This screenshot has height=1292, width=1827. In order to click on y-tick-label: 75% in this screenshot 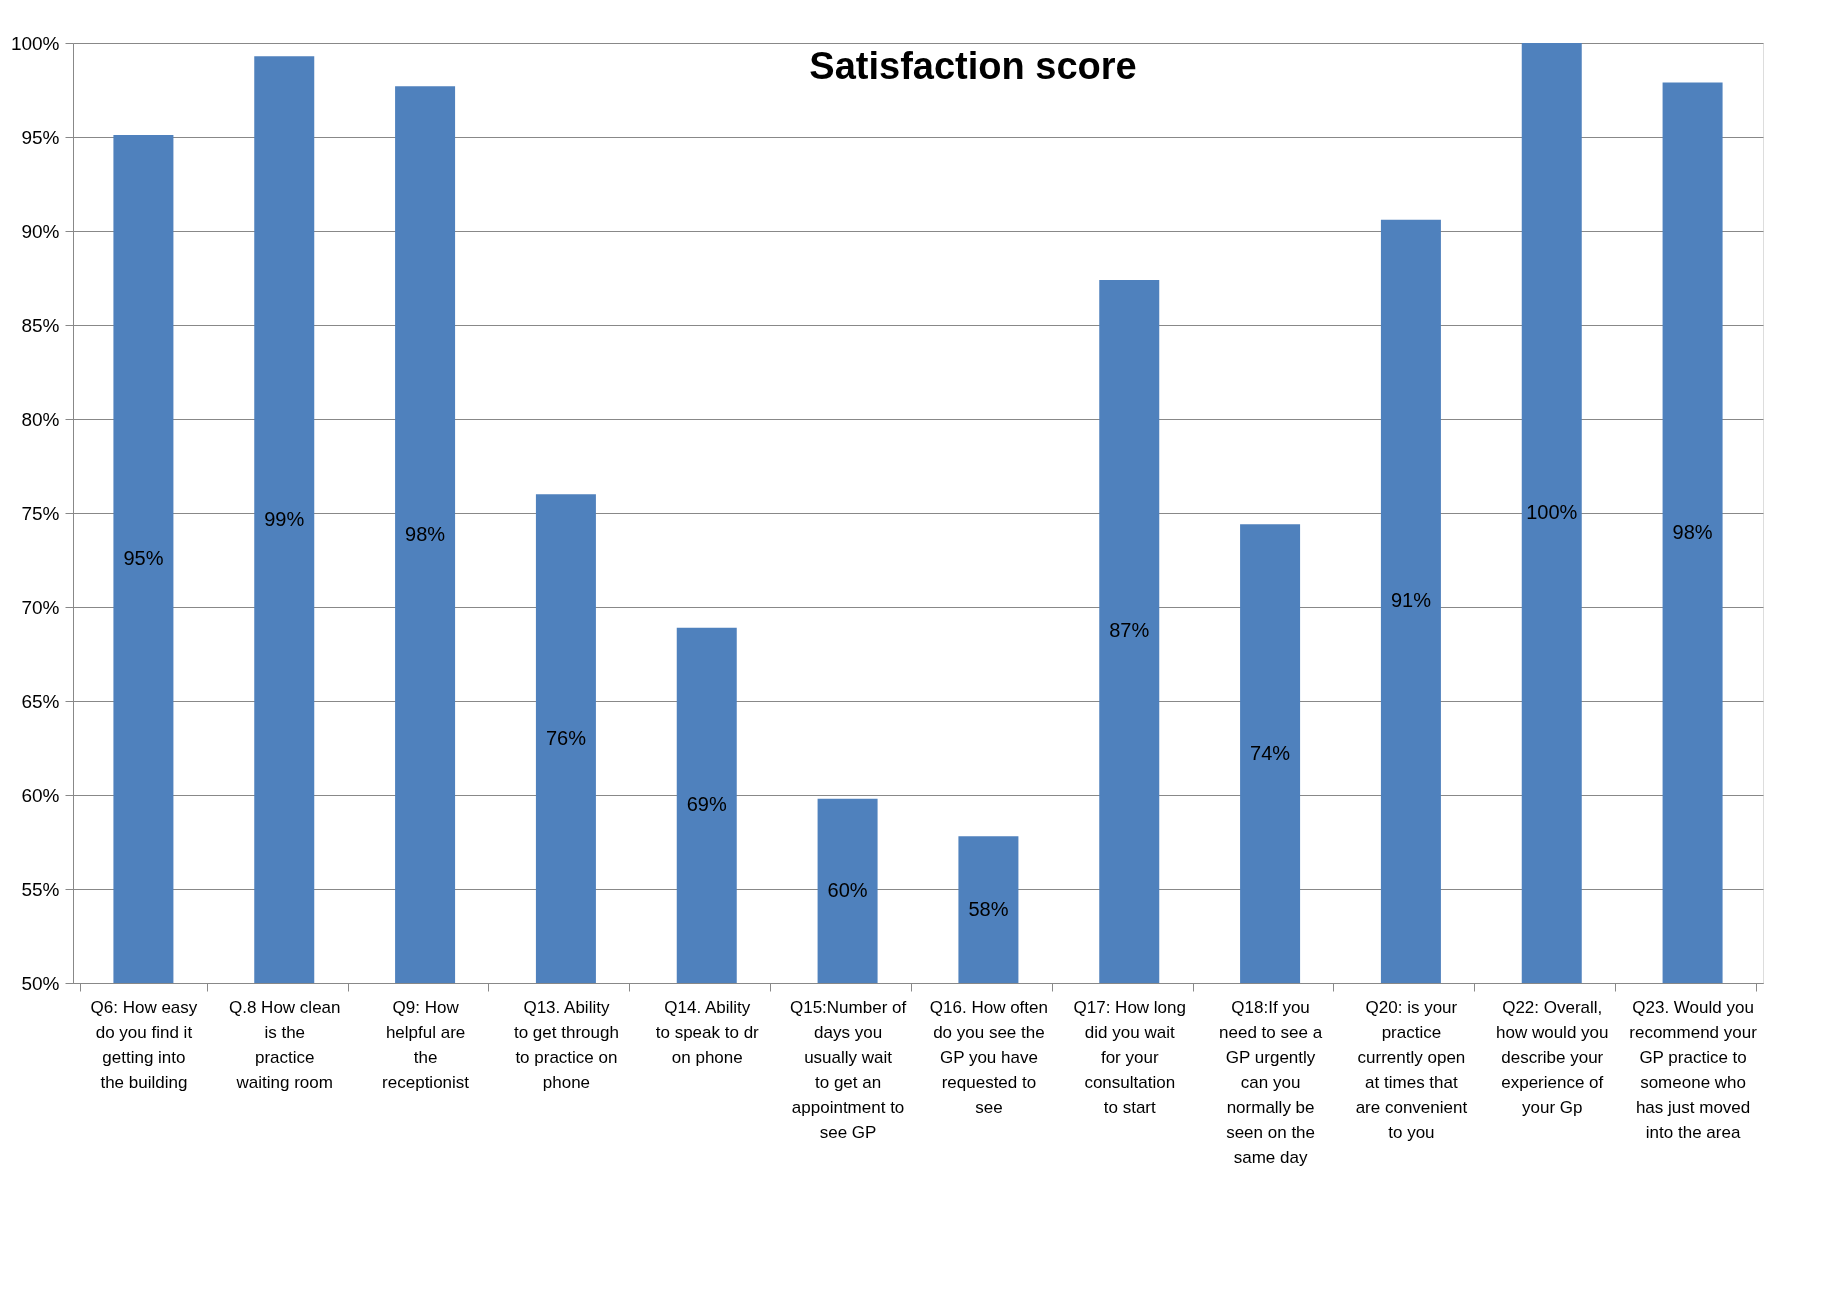, I will do `click(40, 513)`.